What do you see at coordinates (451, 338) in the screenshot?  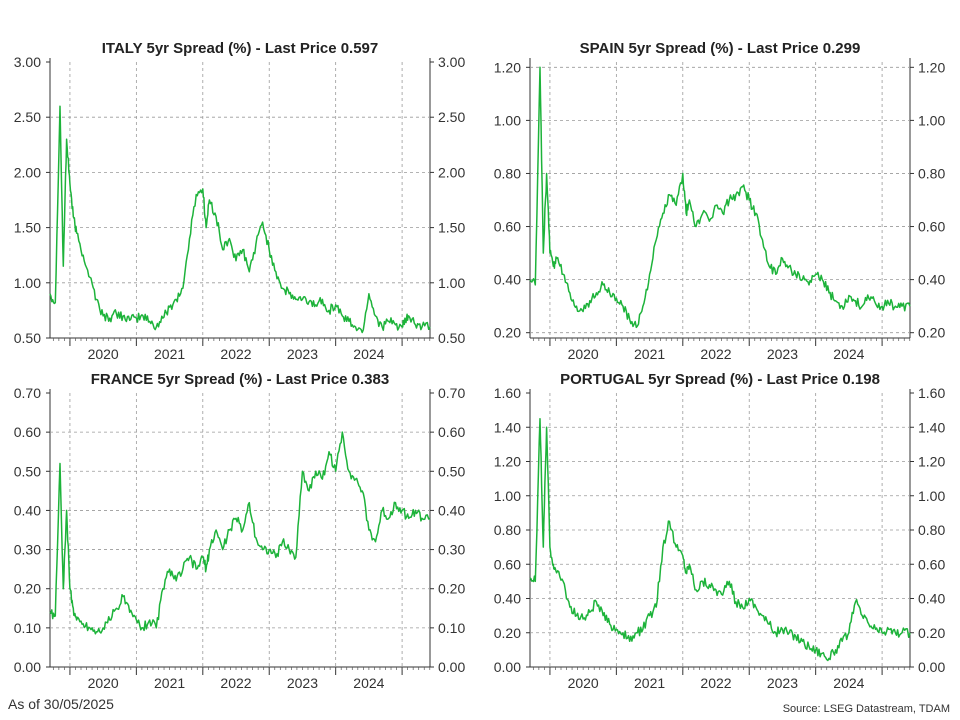 I see `italy-y-label-right: 0.50` at bounding box center [451, 338].